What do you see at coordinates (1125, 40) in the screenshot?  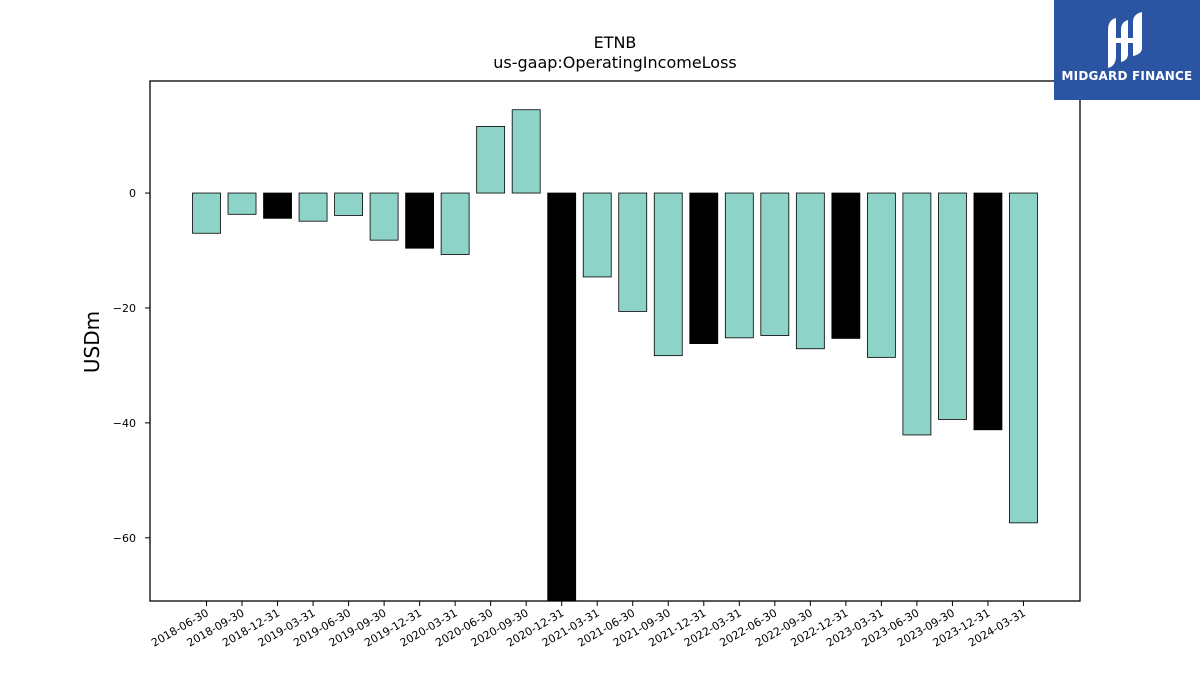 I see `logo-icon` at bounding box center [1125, 40].